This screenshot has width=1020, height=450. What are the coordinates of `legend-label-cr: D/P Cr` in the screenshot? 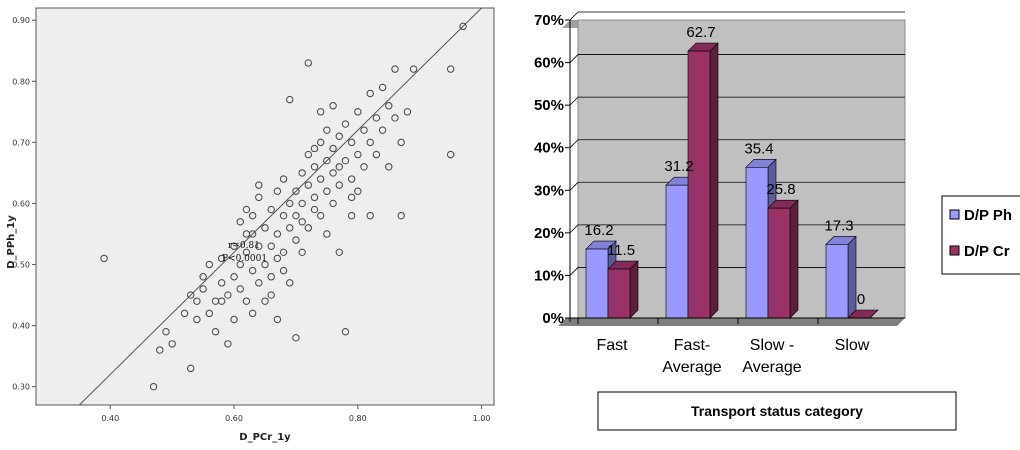 It's located at (987, 251).